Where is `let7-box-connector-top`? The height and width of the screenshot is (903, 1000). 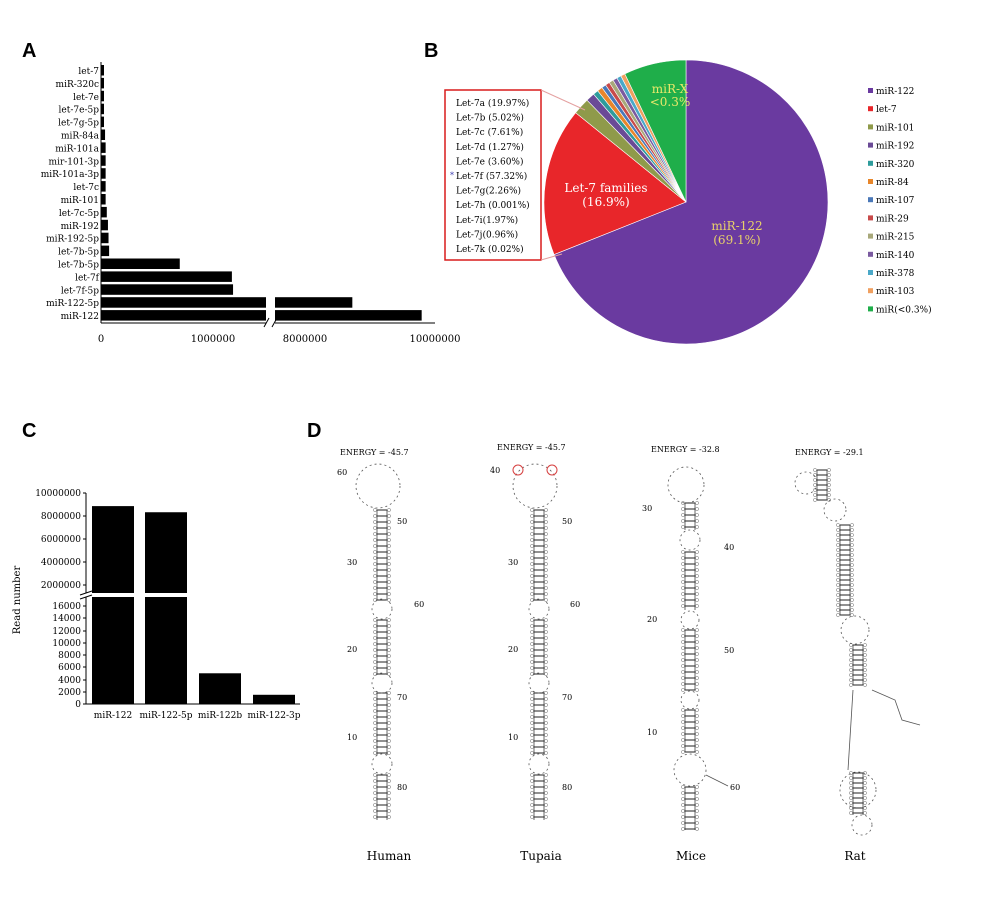
let7-box-connector-top is located at coordinates (563, 100).